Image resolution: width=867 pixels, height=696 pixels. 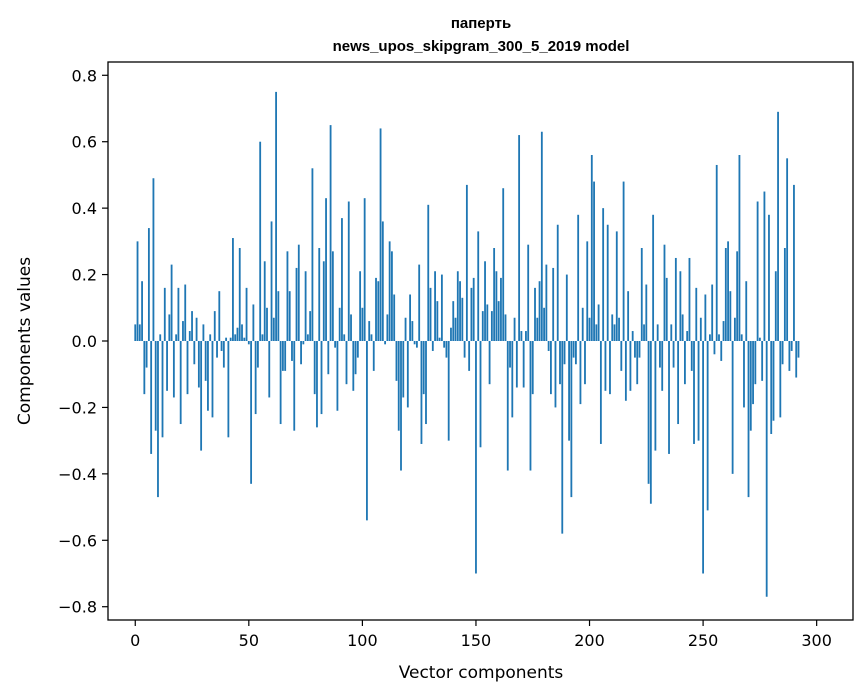 I want to click on x-tick-label: 300, so click(x=816, y=640).